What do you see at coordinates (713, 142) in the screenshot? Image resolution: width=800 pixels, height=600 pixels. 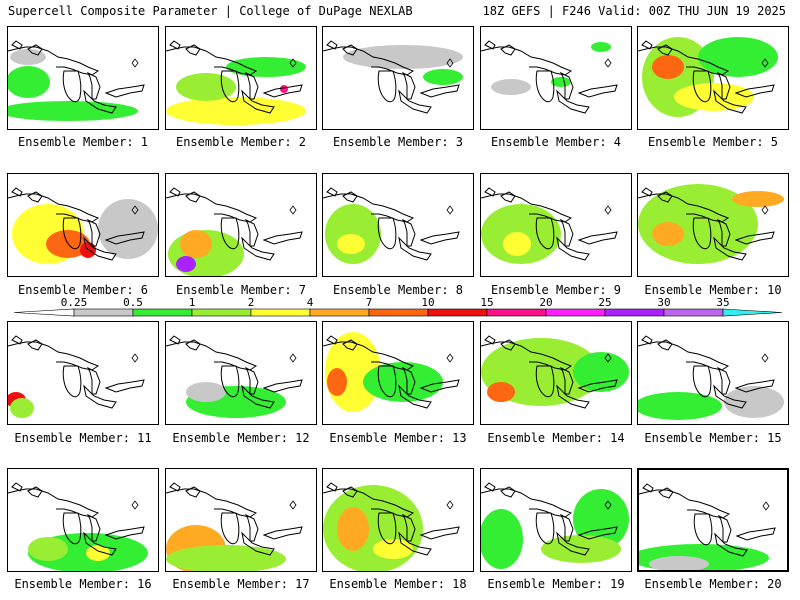 I see `ensemble-member-label: Ensemble Member: 5` at bounding box center [713, 142].